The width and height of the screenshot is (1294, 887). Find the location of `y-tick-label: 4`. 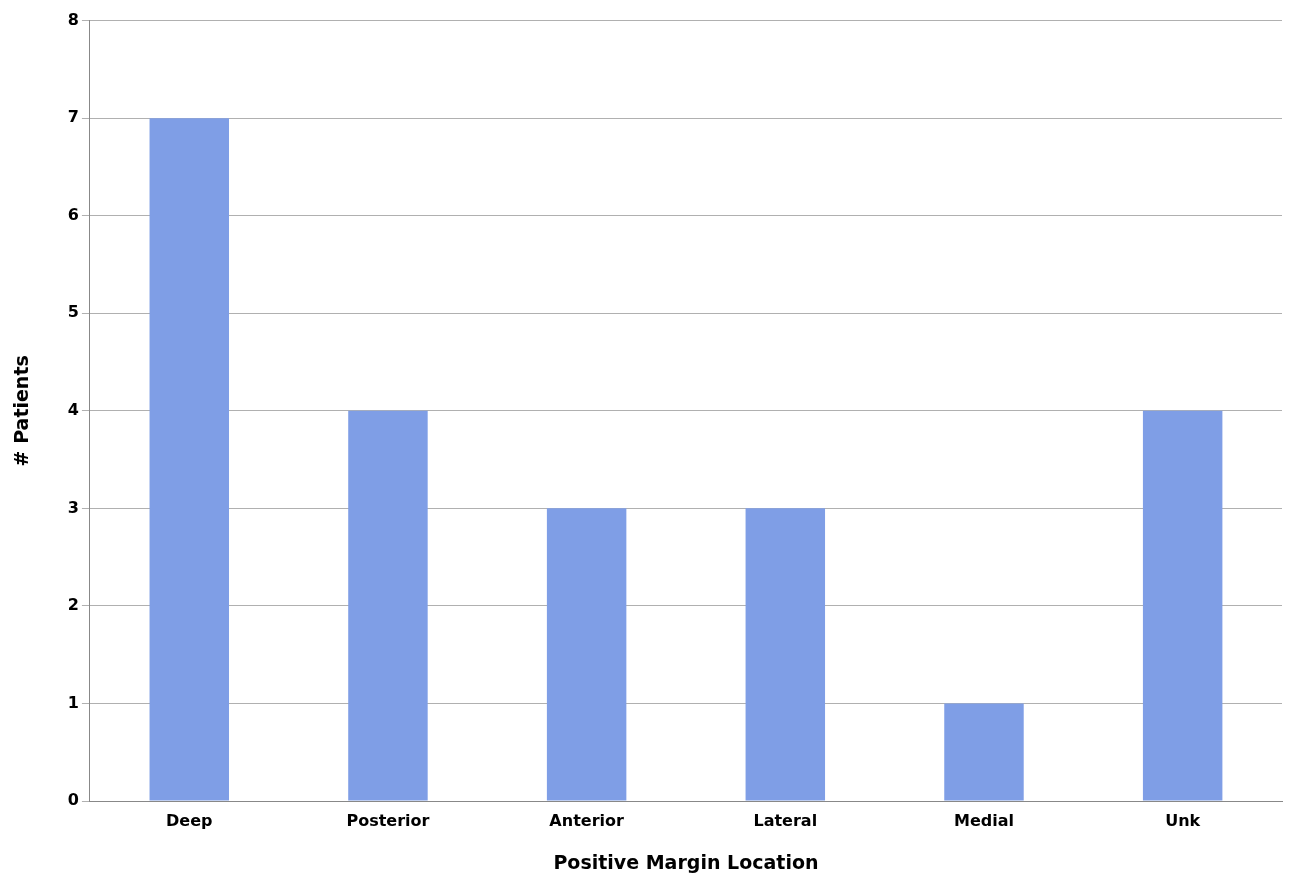

y-tick-label: 4 is located at coordinates (73, 409).